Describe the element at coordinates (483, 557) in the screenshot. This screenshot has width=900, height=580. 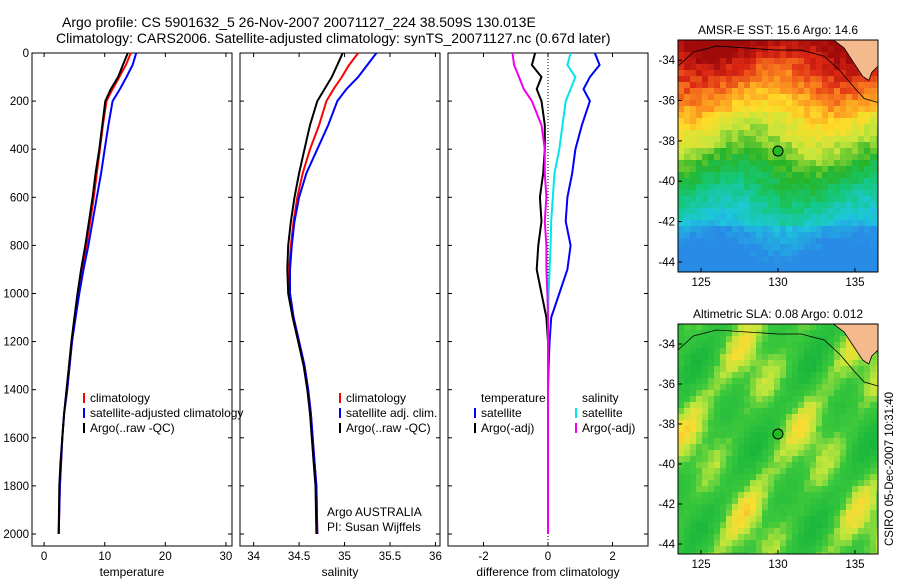
I see `x-tick-label: -2` at that location.